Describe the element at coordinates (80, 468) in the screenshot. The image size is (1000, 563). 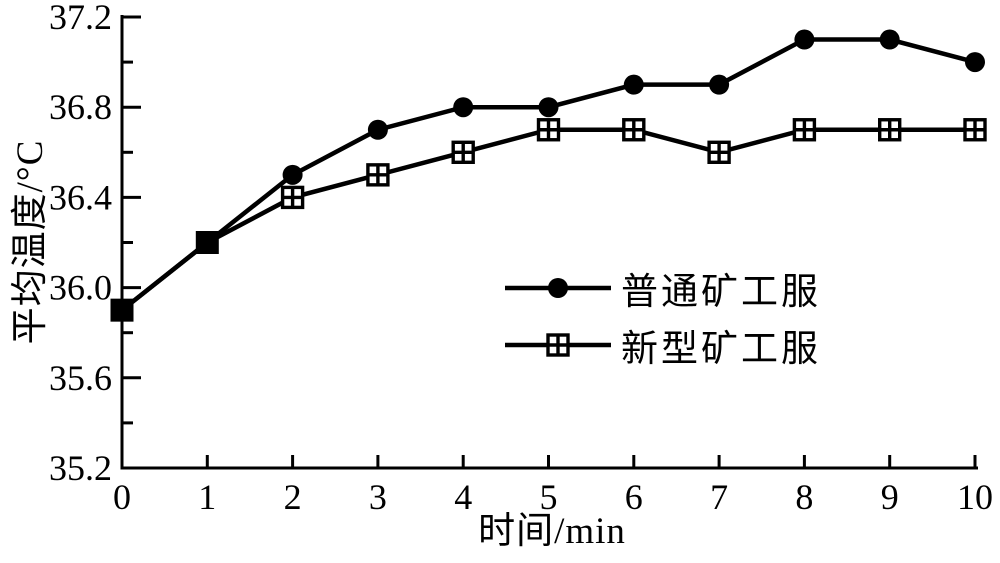
I see `y-tick-label: 35.2` at that location.